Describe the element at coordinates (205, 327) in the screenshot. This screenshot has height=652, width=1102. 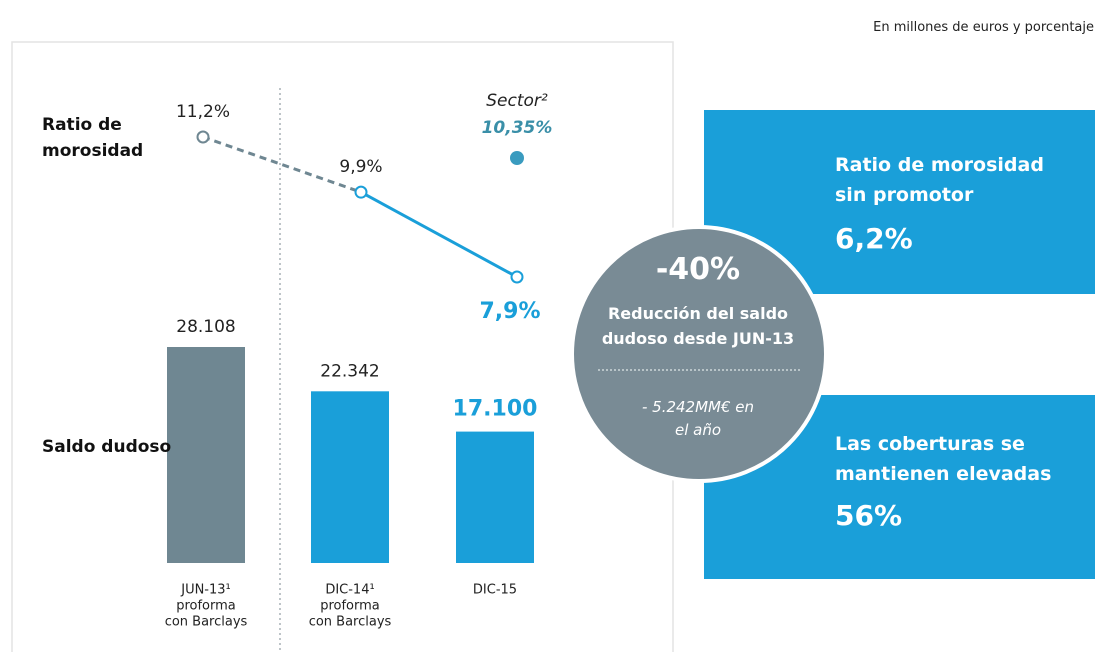
I see `data-label: 28.108` at that location.